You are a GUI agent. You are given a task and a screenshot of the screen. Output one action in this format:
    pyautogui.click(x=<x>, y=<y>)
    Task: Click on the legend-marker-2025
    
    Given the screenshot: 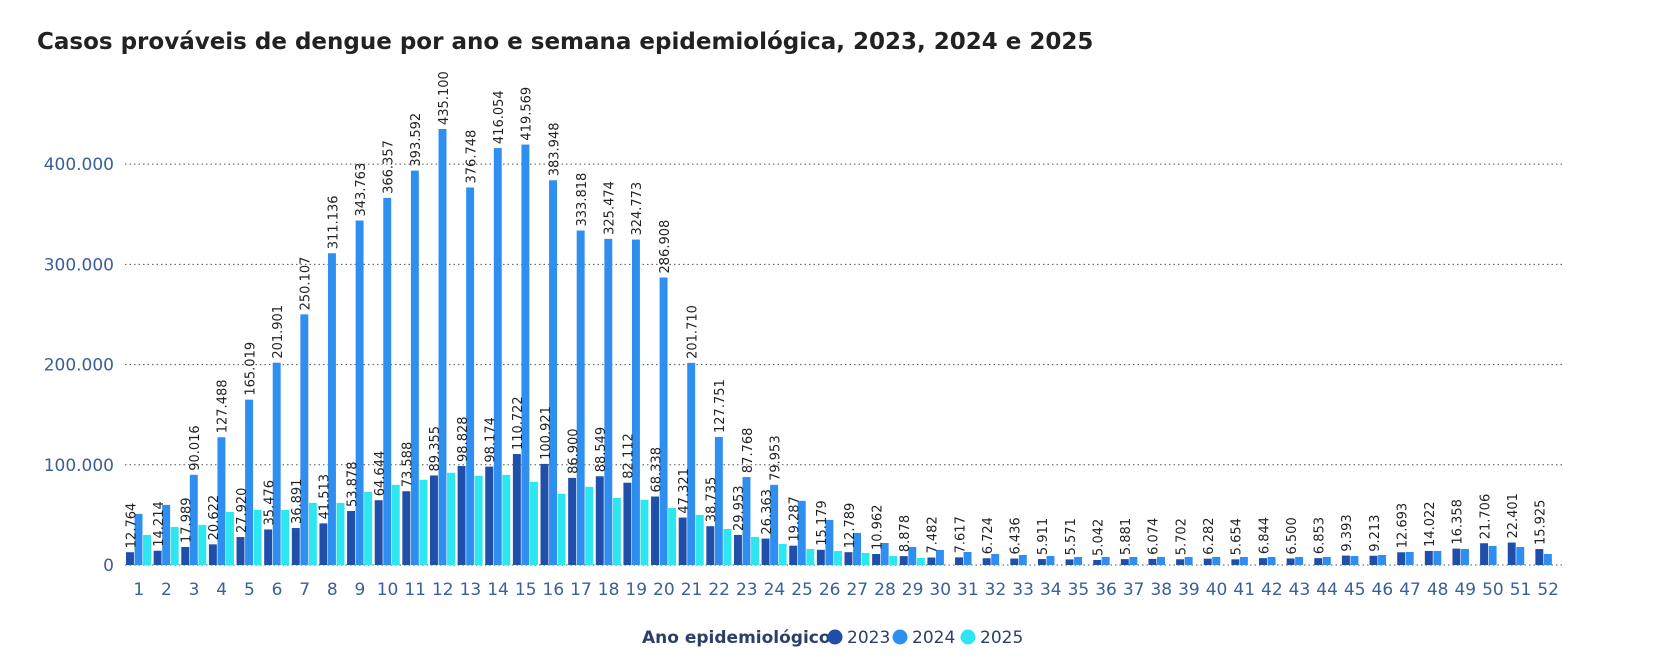 What is the action you would take?
    pyautogui.click(x=968, y=637)
    